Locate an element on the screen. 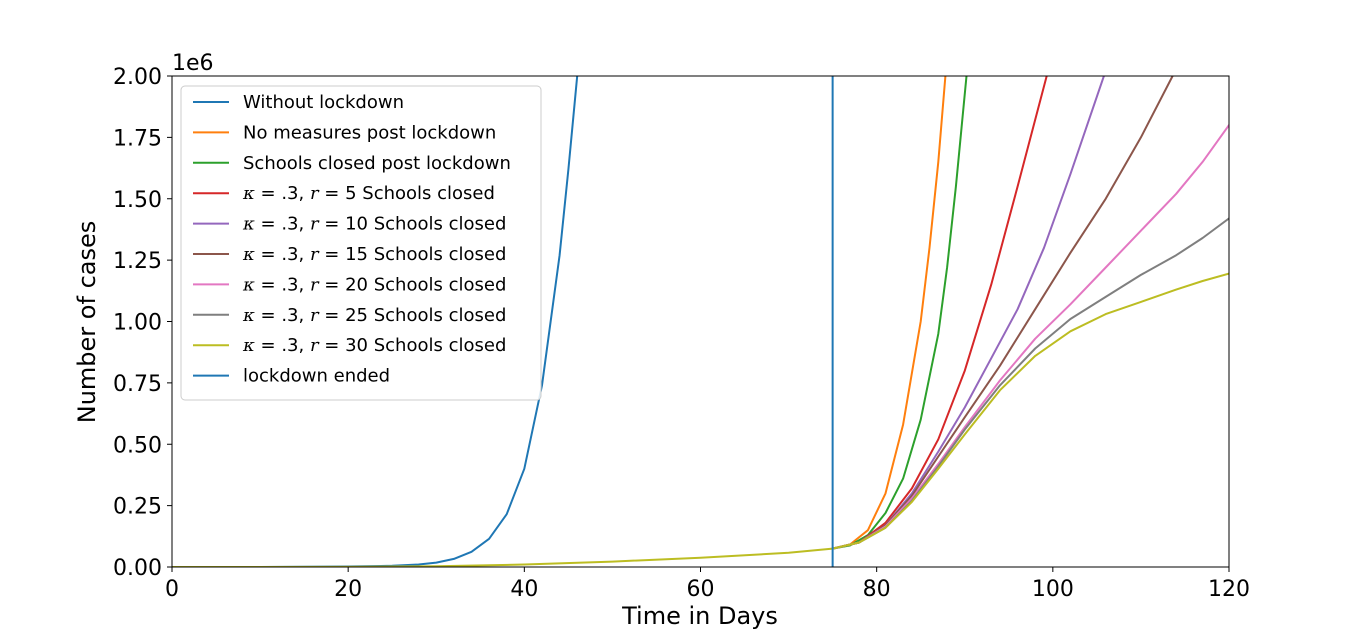 This screenshot has height=637, width=1366. x-axis-ticks: 0 20 40 60 80 100 120 is located at coordinates (707, 584).